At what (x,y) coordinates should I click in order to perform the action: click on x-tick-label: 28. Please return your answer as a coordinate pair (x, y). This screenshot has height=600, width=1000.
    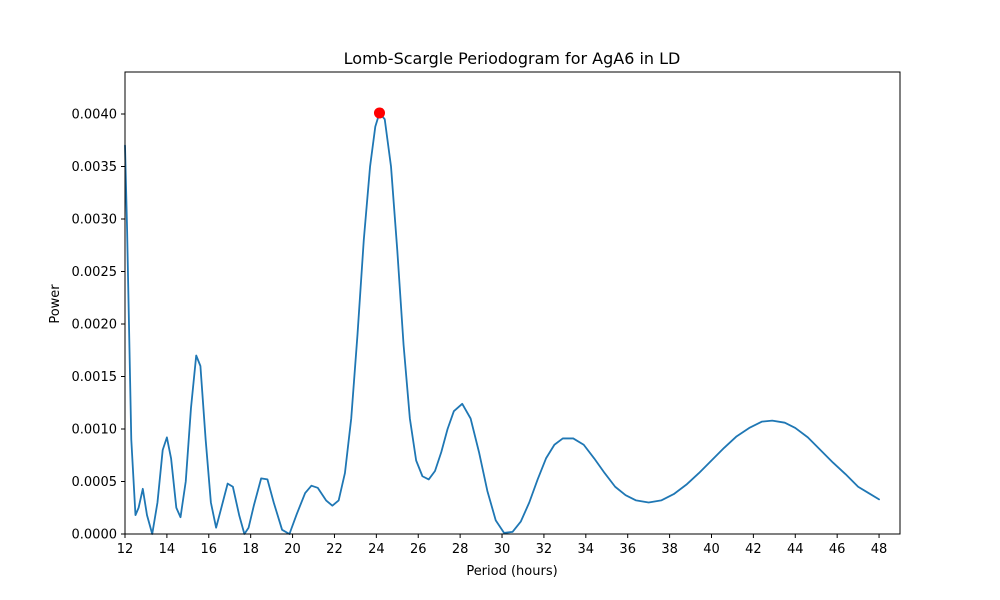
    Looking at the image, I should click on (460, 549).